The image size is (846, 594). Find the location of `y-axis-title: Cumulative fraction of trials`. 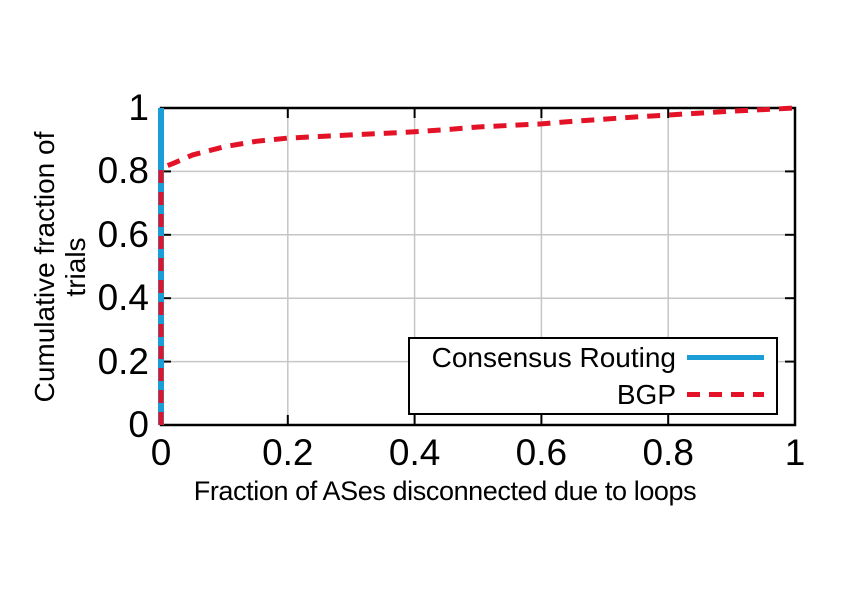

y-axis-title: Cumulative fraction of trials is located at coordinates (60, 267).